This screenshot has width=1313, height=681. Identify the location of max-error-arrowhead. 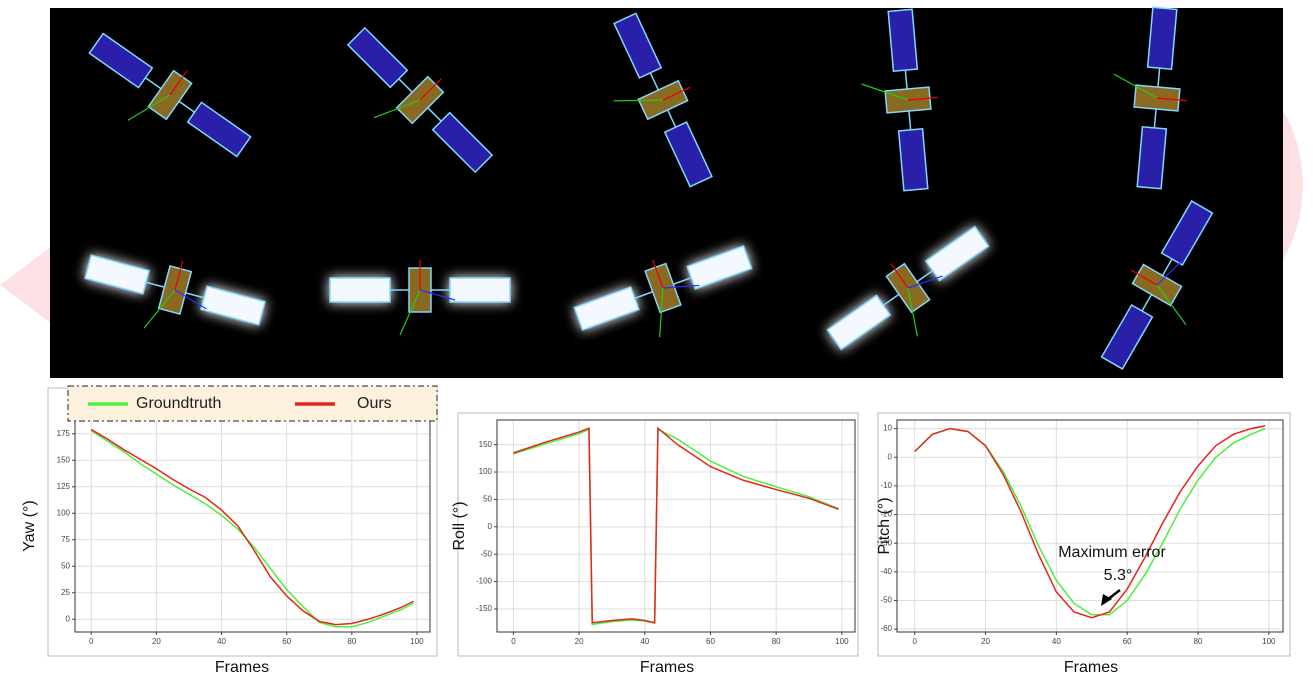
(1106, 600).